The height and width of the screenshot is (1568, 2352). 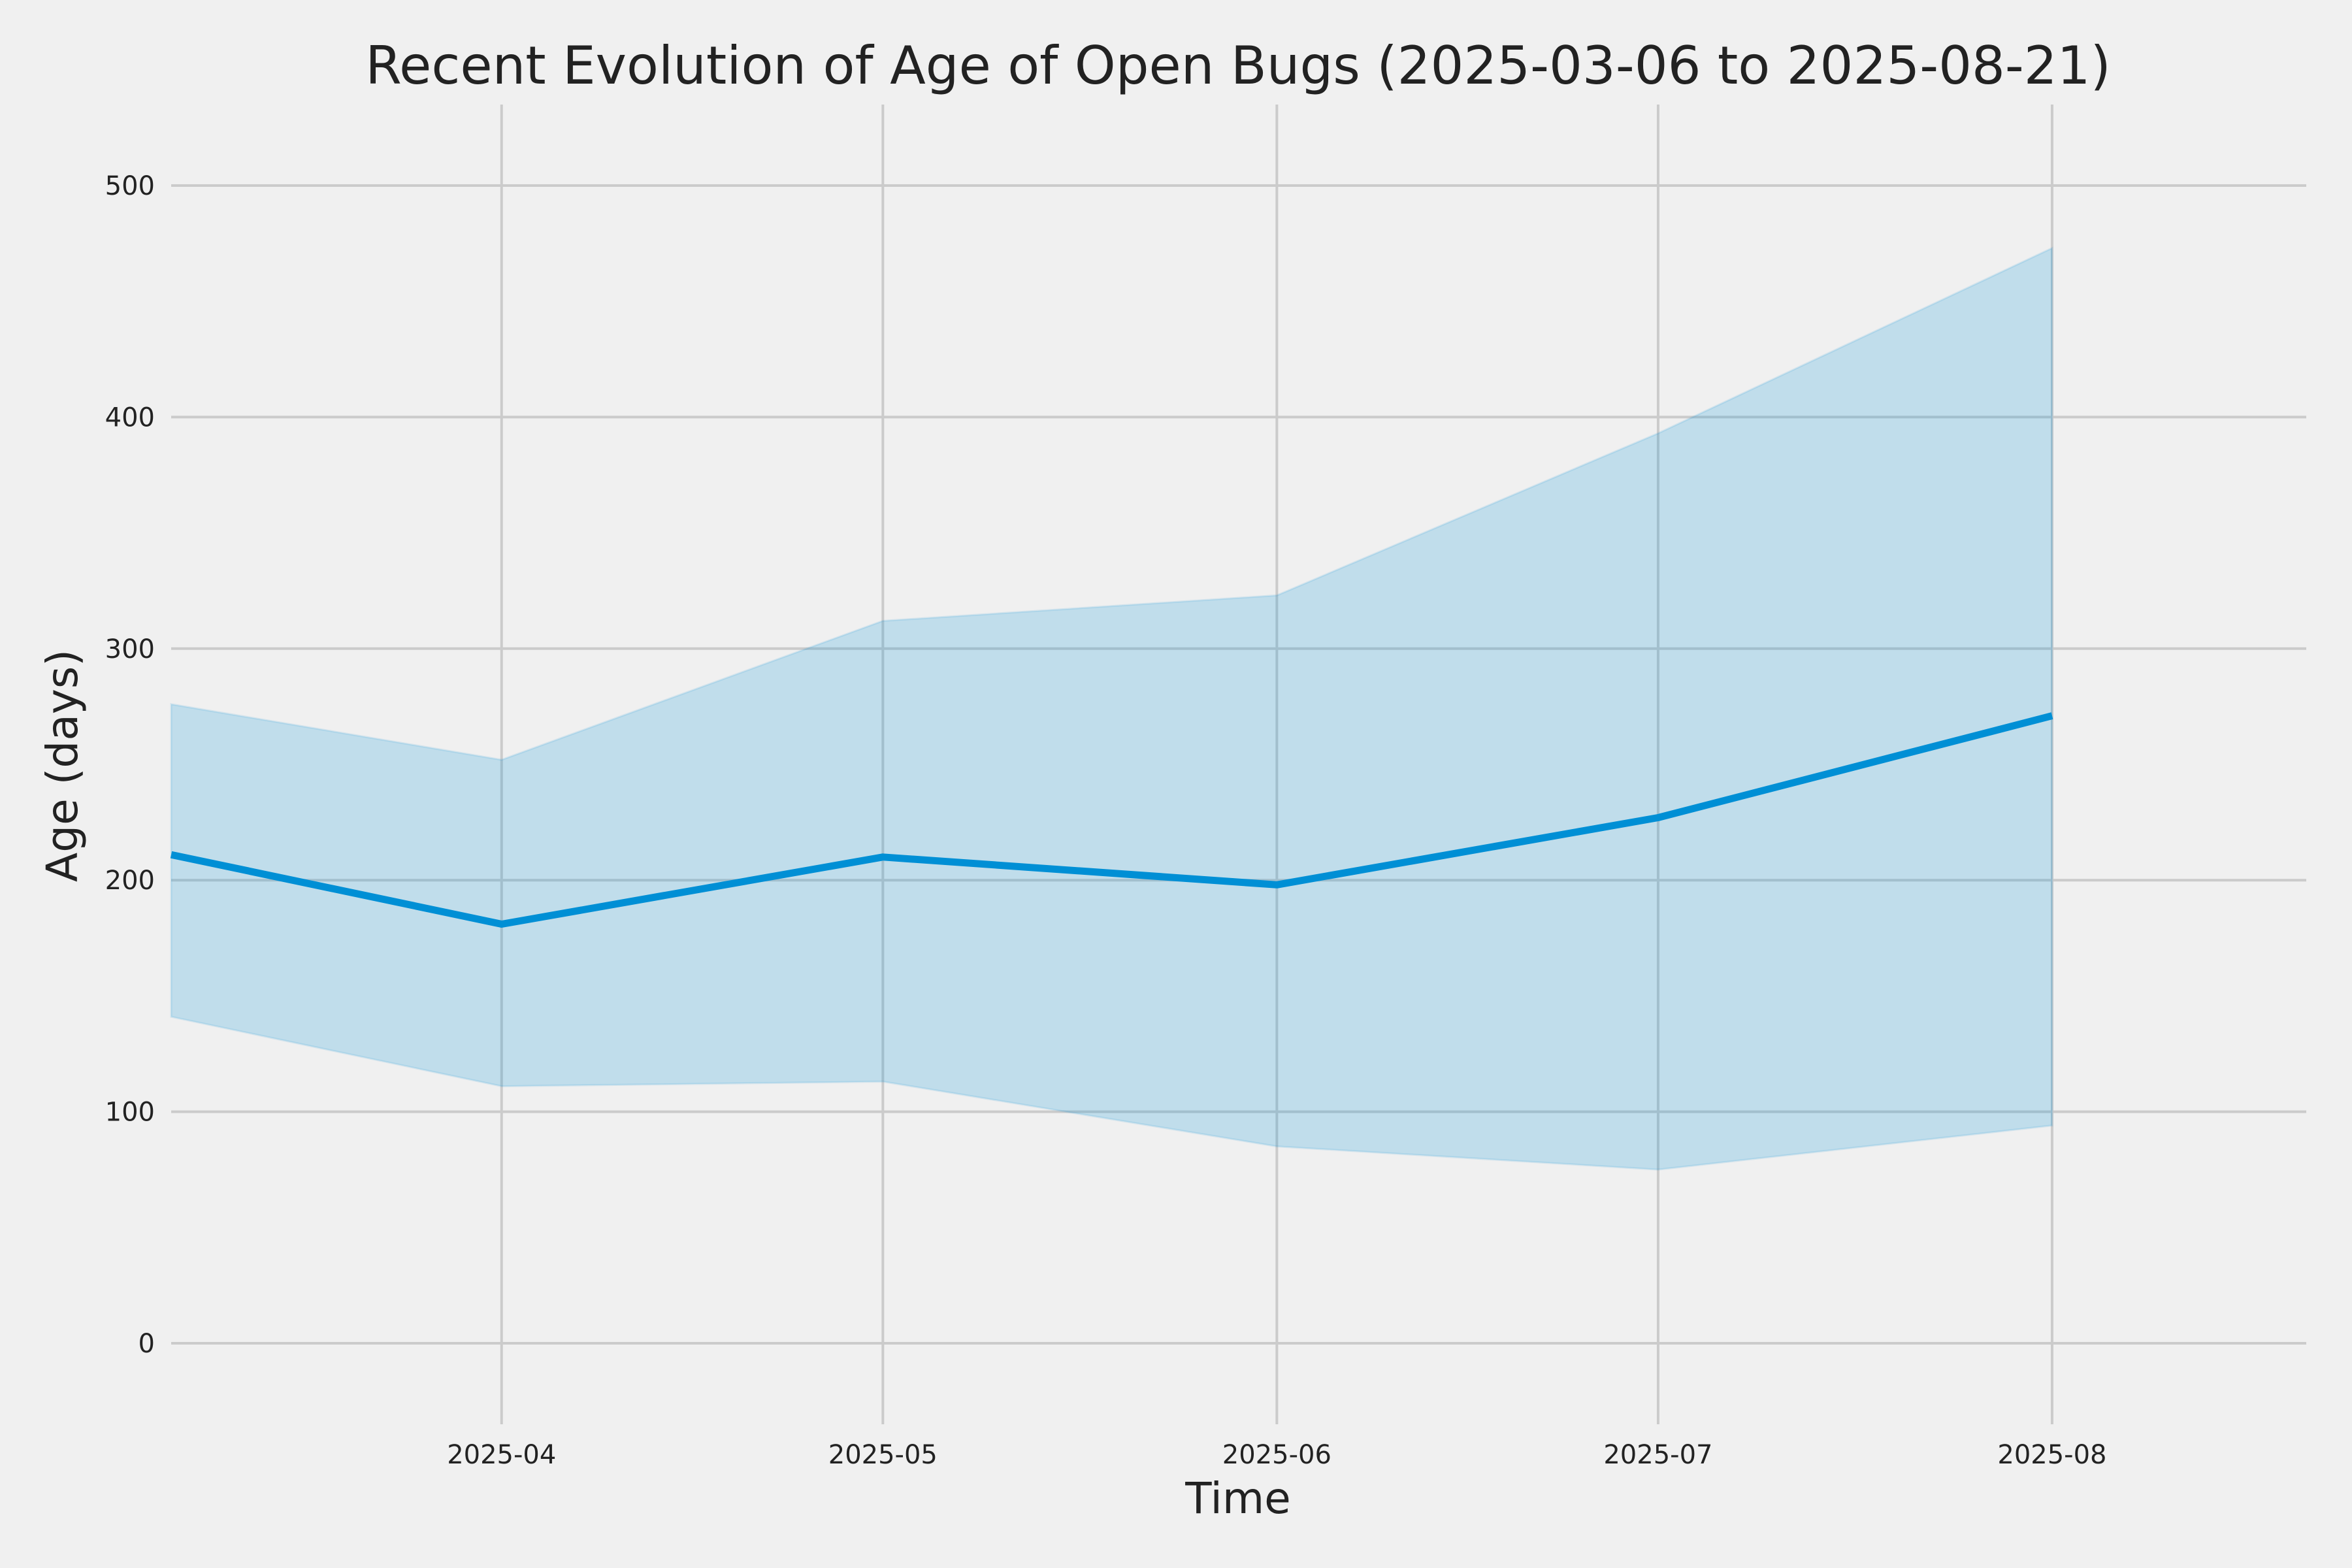 What do you see at coordinates (2051, 1455) in the screenshot?
I see `x-tick-label: 2025-08` at bounding box center [2051, 1455].